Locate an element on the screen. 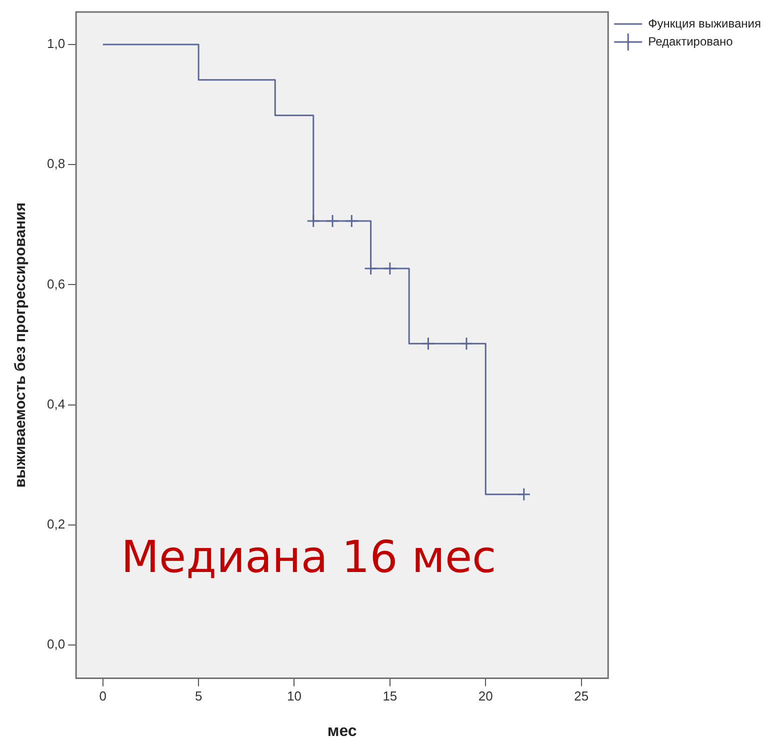  x-tick-label: 20 is located at coordinates (485, 696).